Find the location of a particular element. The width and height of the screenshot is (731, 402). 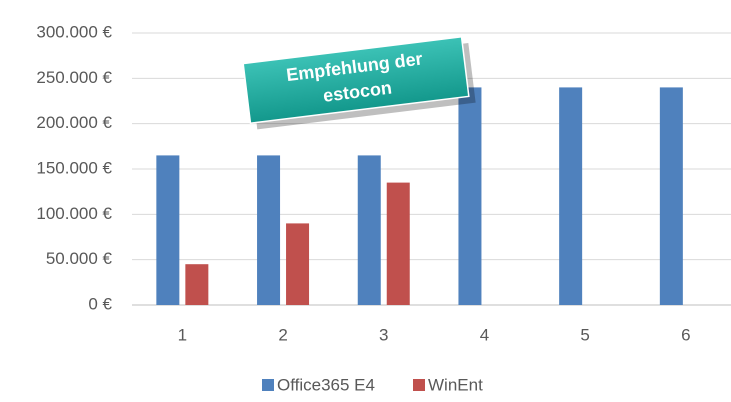

x-tick-label: 5 is located at coordinates (584, 334).